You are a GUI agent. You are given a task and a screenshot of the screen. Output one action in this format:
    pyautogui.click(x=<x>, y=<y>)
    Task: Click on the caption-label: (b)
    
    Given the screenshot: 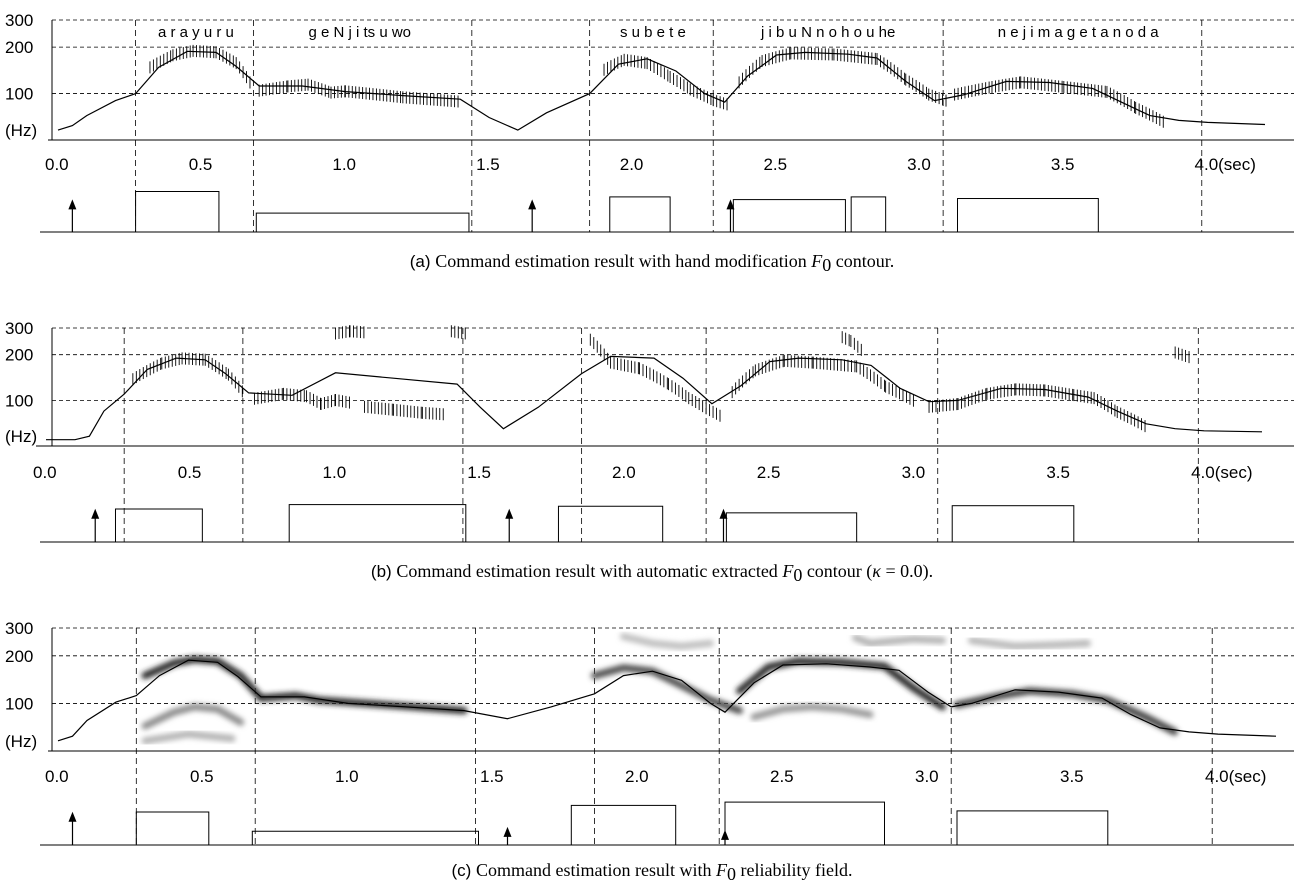 What is the action you would take?
    pyautogui.click(x=384, y=571)
    